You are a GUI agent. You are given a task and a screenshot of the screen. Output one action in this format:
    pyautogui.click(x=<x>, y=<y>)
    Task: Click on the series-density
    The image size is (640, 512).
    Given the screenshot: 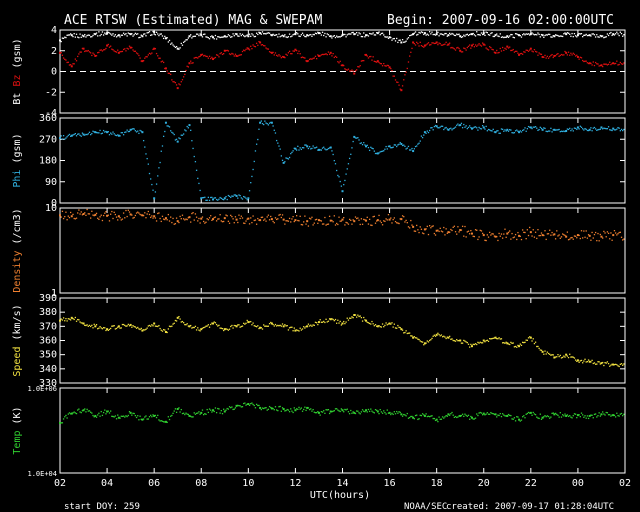 What is the action you would take?
    pyautogui.click(x=342, y=225)
    